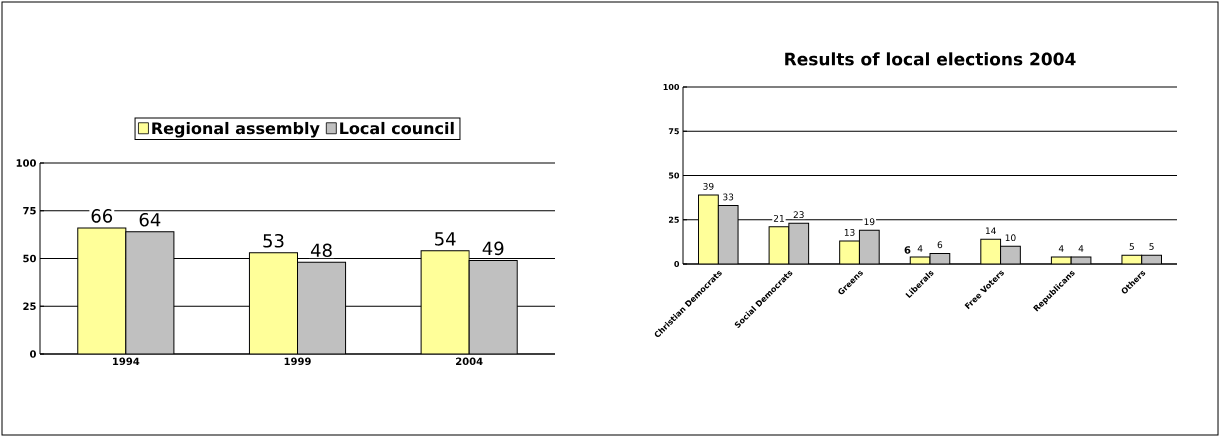 The width and height of the screenshot is (1220, 437). What do you see at coordinates (907, 250) in the screenshot?
I see `annotation: 6` at bounding box center [907, 250].